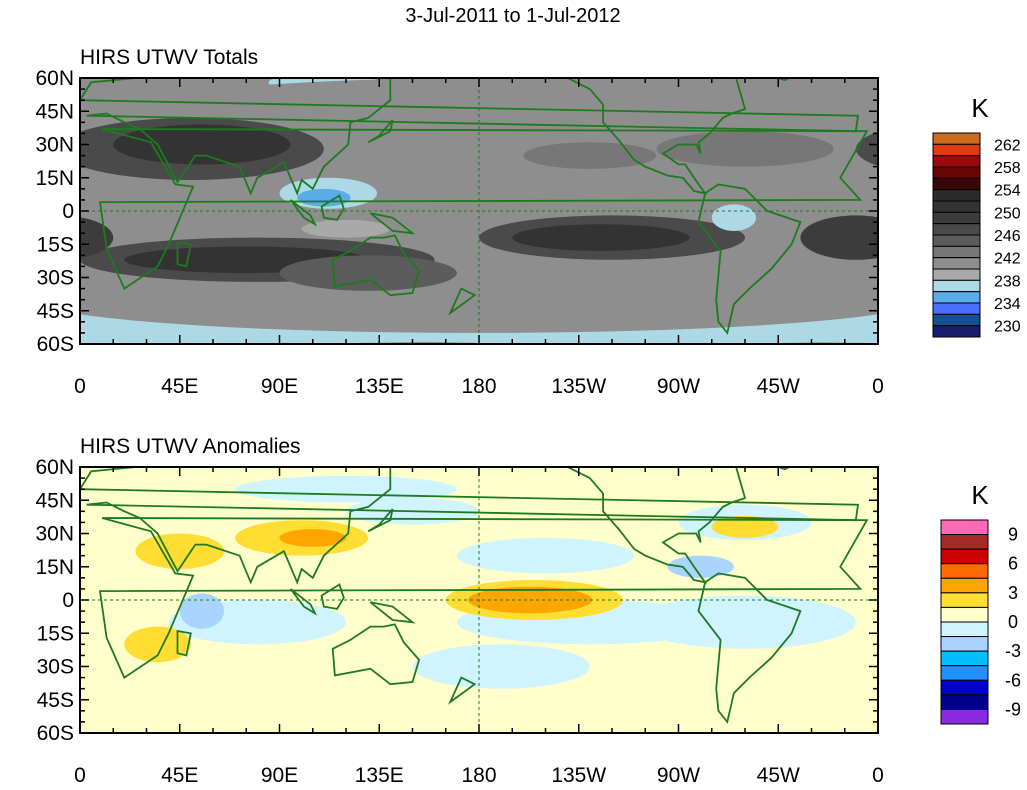  Describe the element at coordinates (1013, 564) in the screenshot. I see `colorbar-label: 6` at that location.